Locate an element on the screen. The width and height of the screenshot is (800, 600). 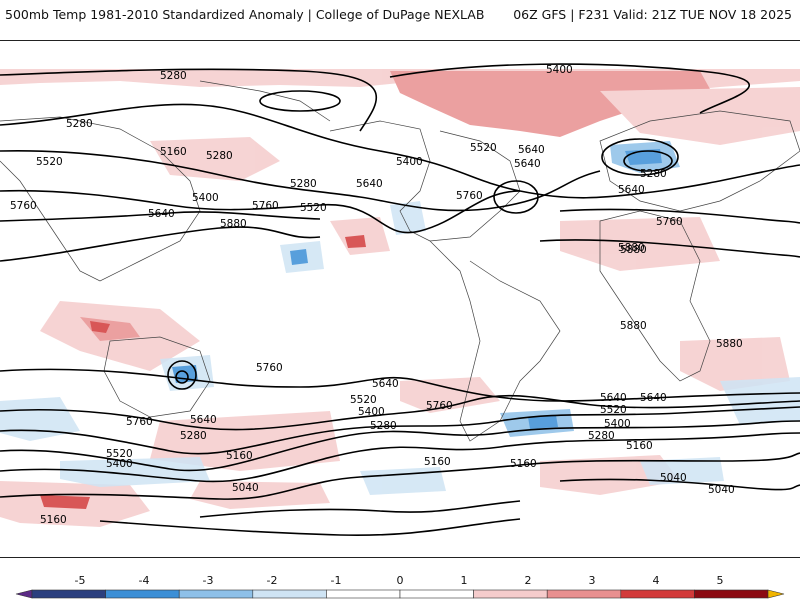
colorbar-label: -2 is located at coordinates (272, 580).